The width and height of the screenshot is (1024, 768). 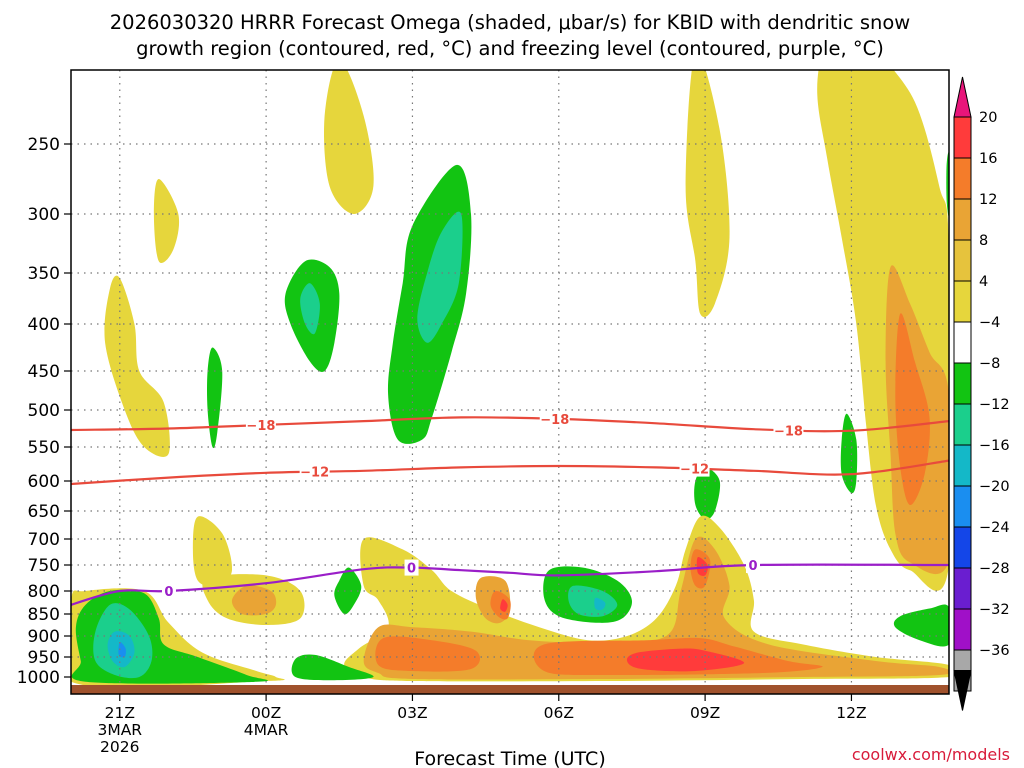 I want to click on colorbar-label-10: −24, so click(x=994, y=528).